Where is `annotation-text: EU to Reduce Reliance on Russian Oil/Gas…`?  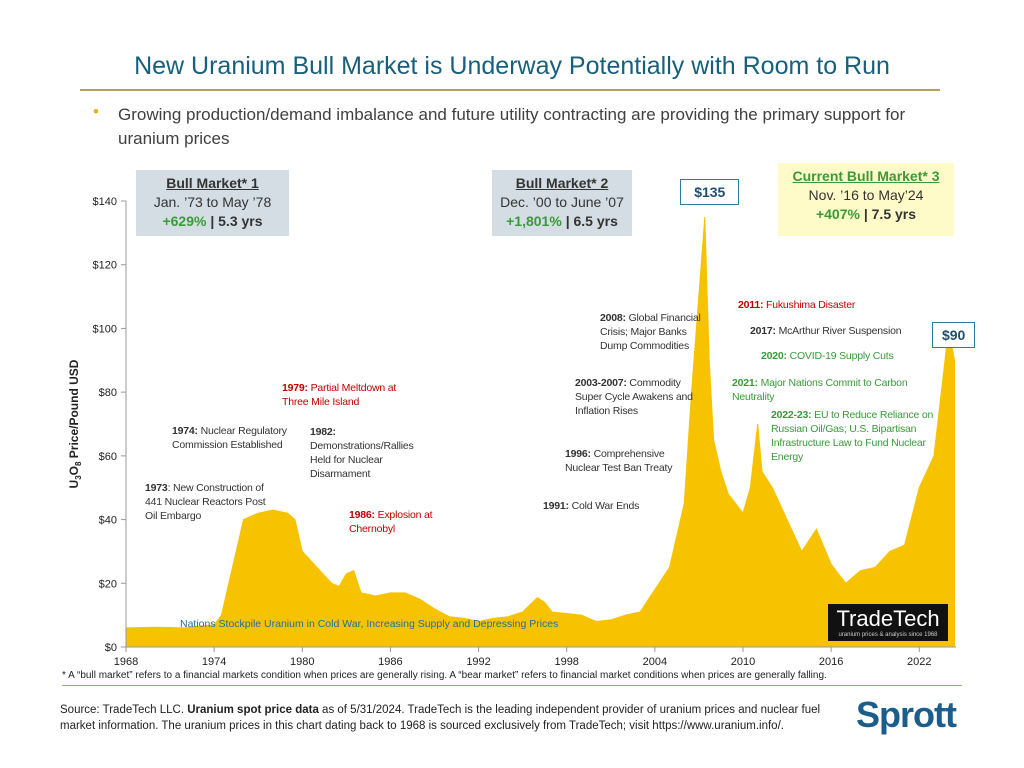 annotation-text: EU to Reduce Reliance on Russian Oil/Gas… is located at coordinates (852, 436).